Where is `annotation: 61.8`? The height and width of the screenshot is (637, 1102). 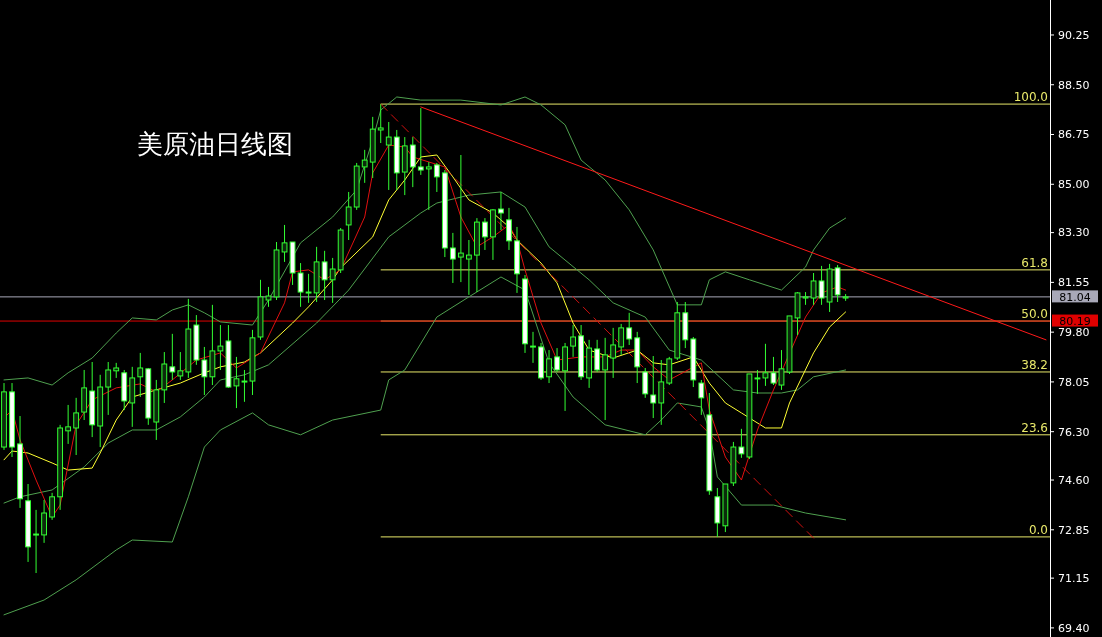 annotation: 61.8 is located at coordinates (1034, 262).